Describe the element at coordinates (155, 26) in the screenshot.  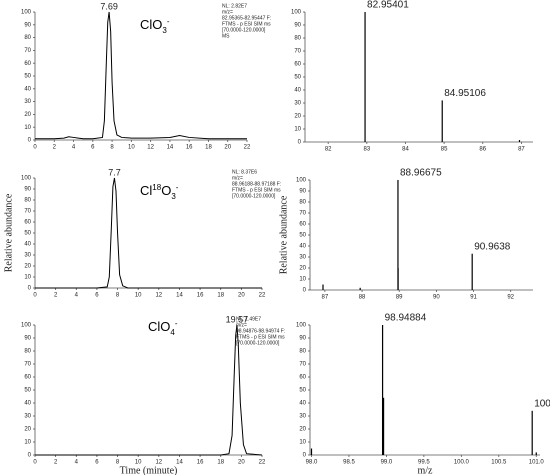
I see `compound-label: ClO3-` at that location.